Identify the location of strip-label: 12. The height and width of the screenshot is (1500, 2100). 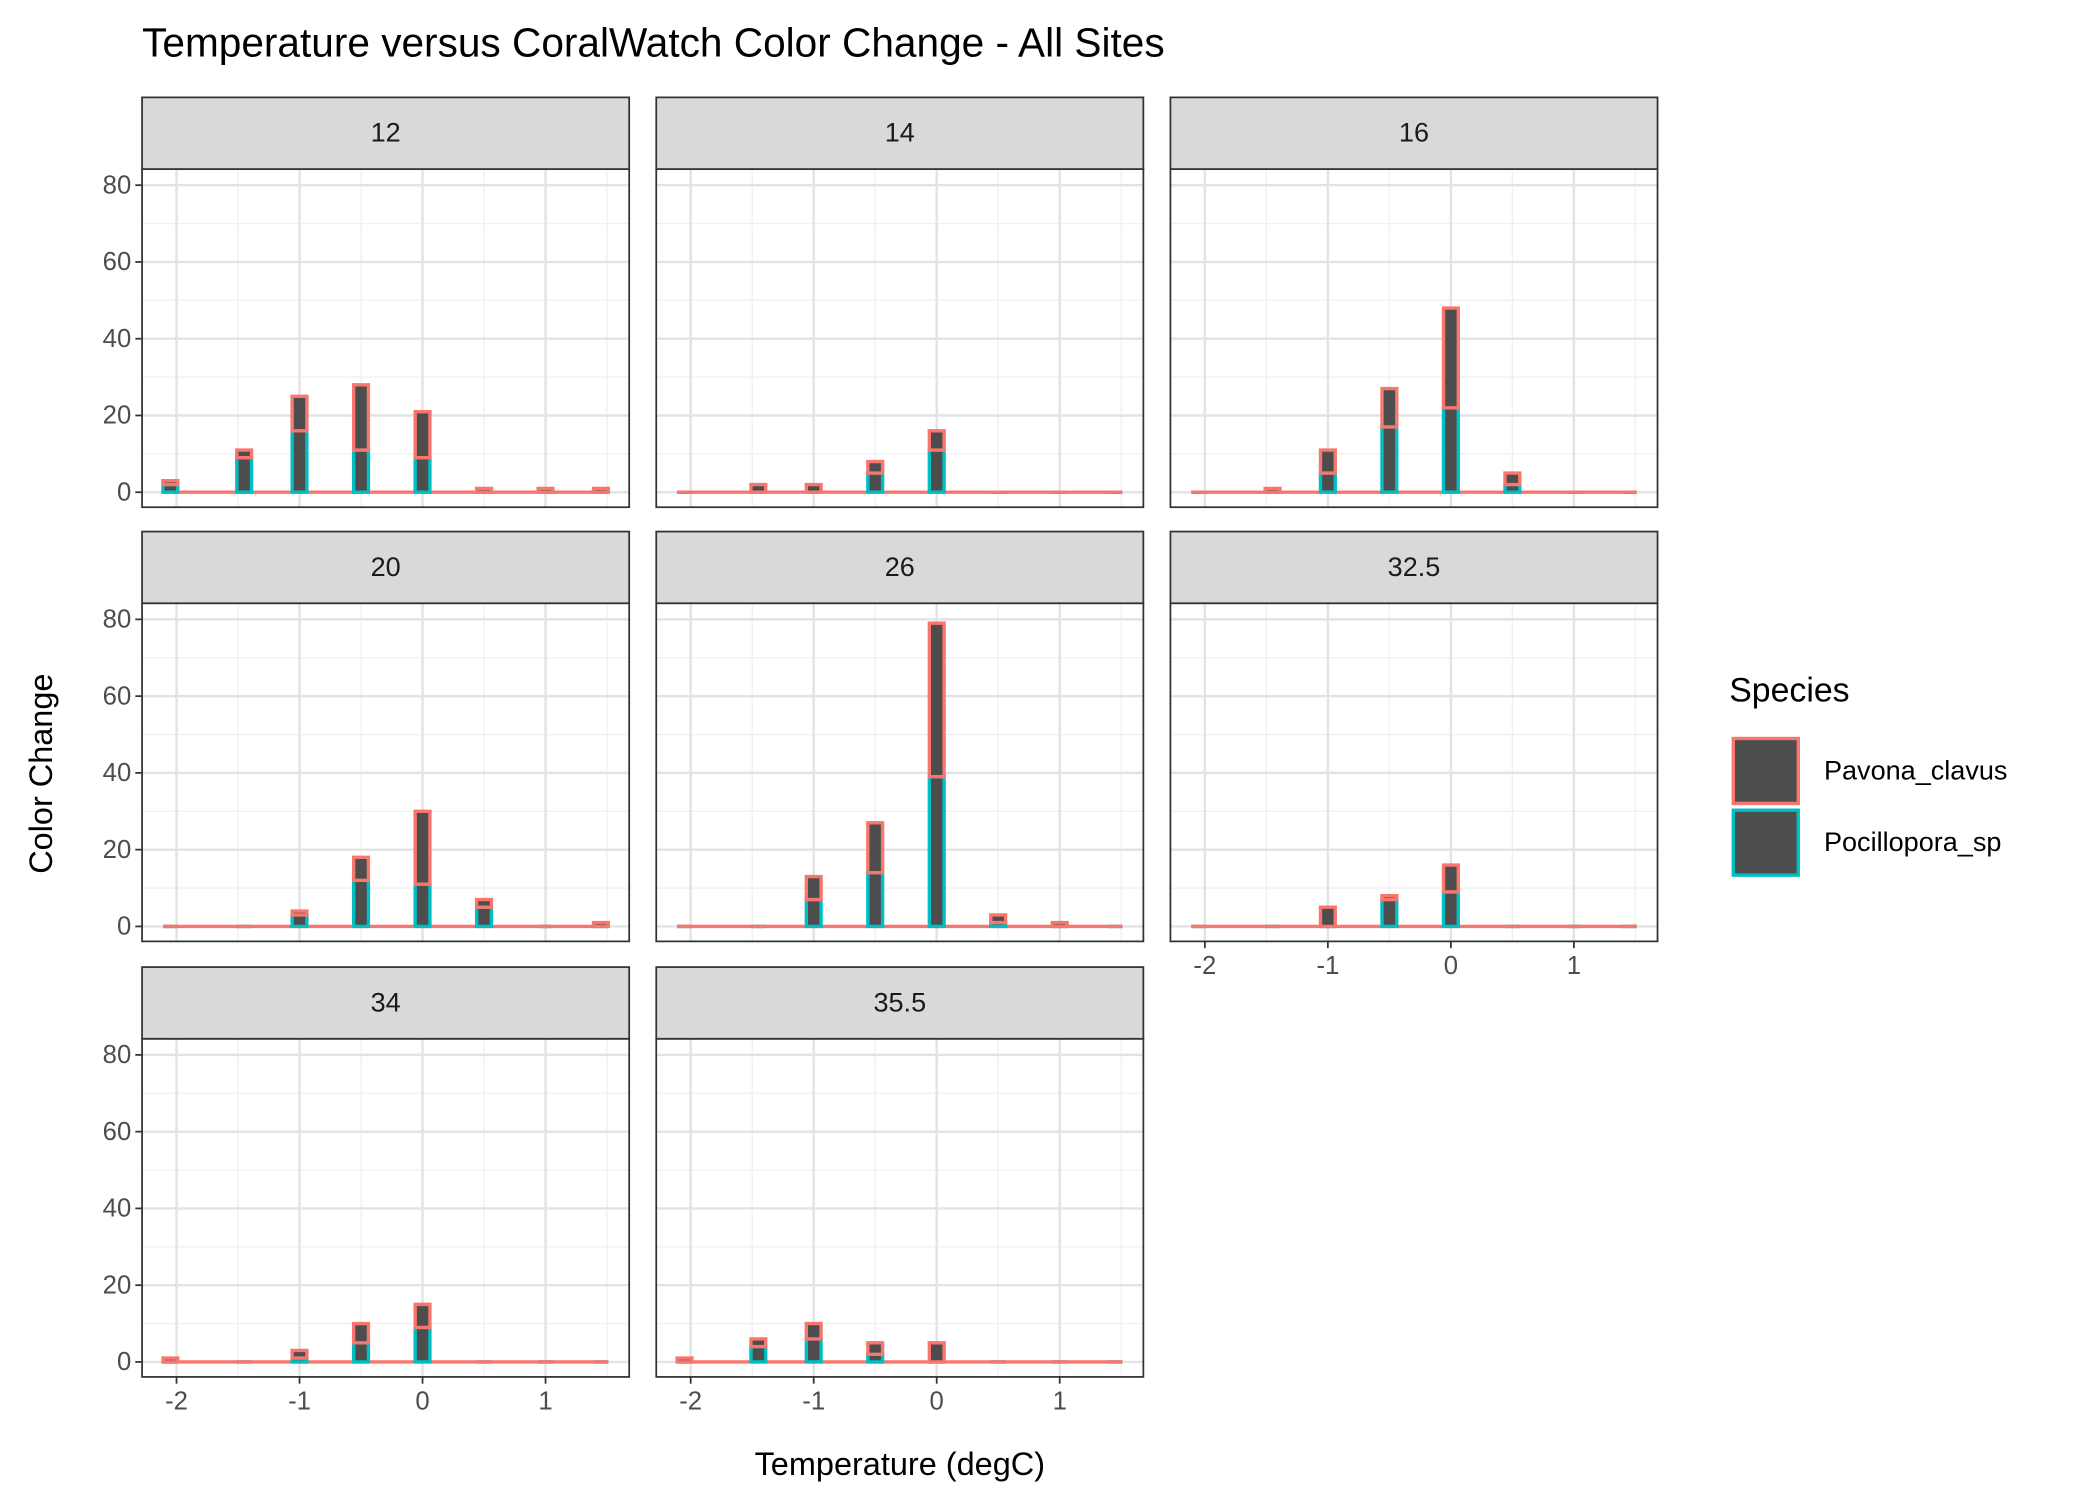
(386, 133).